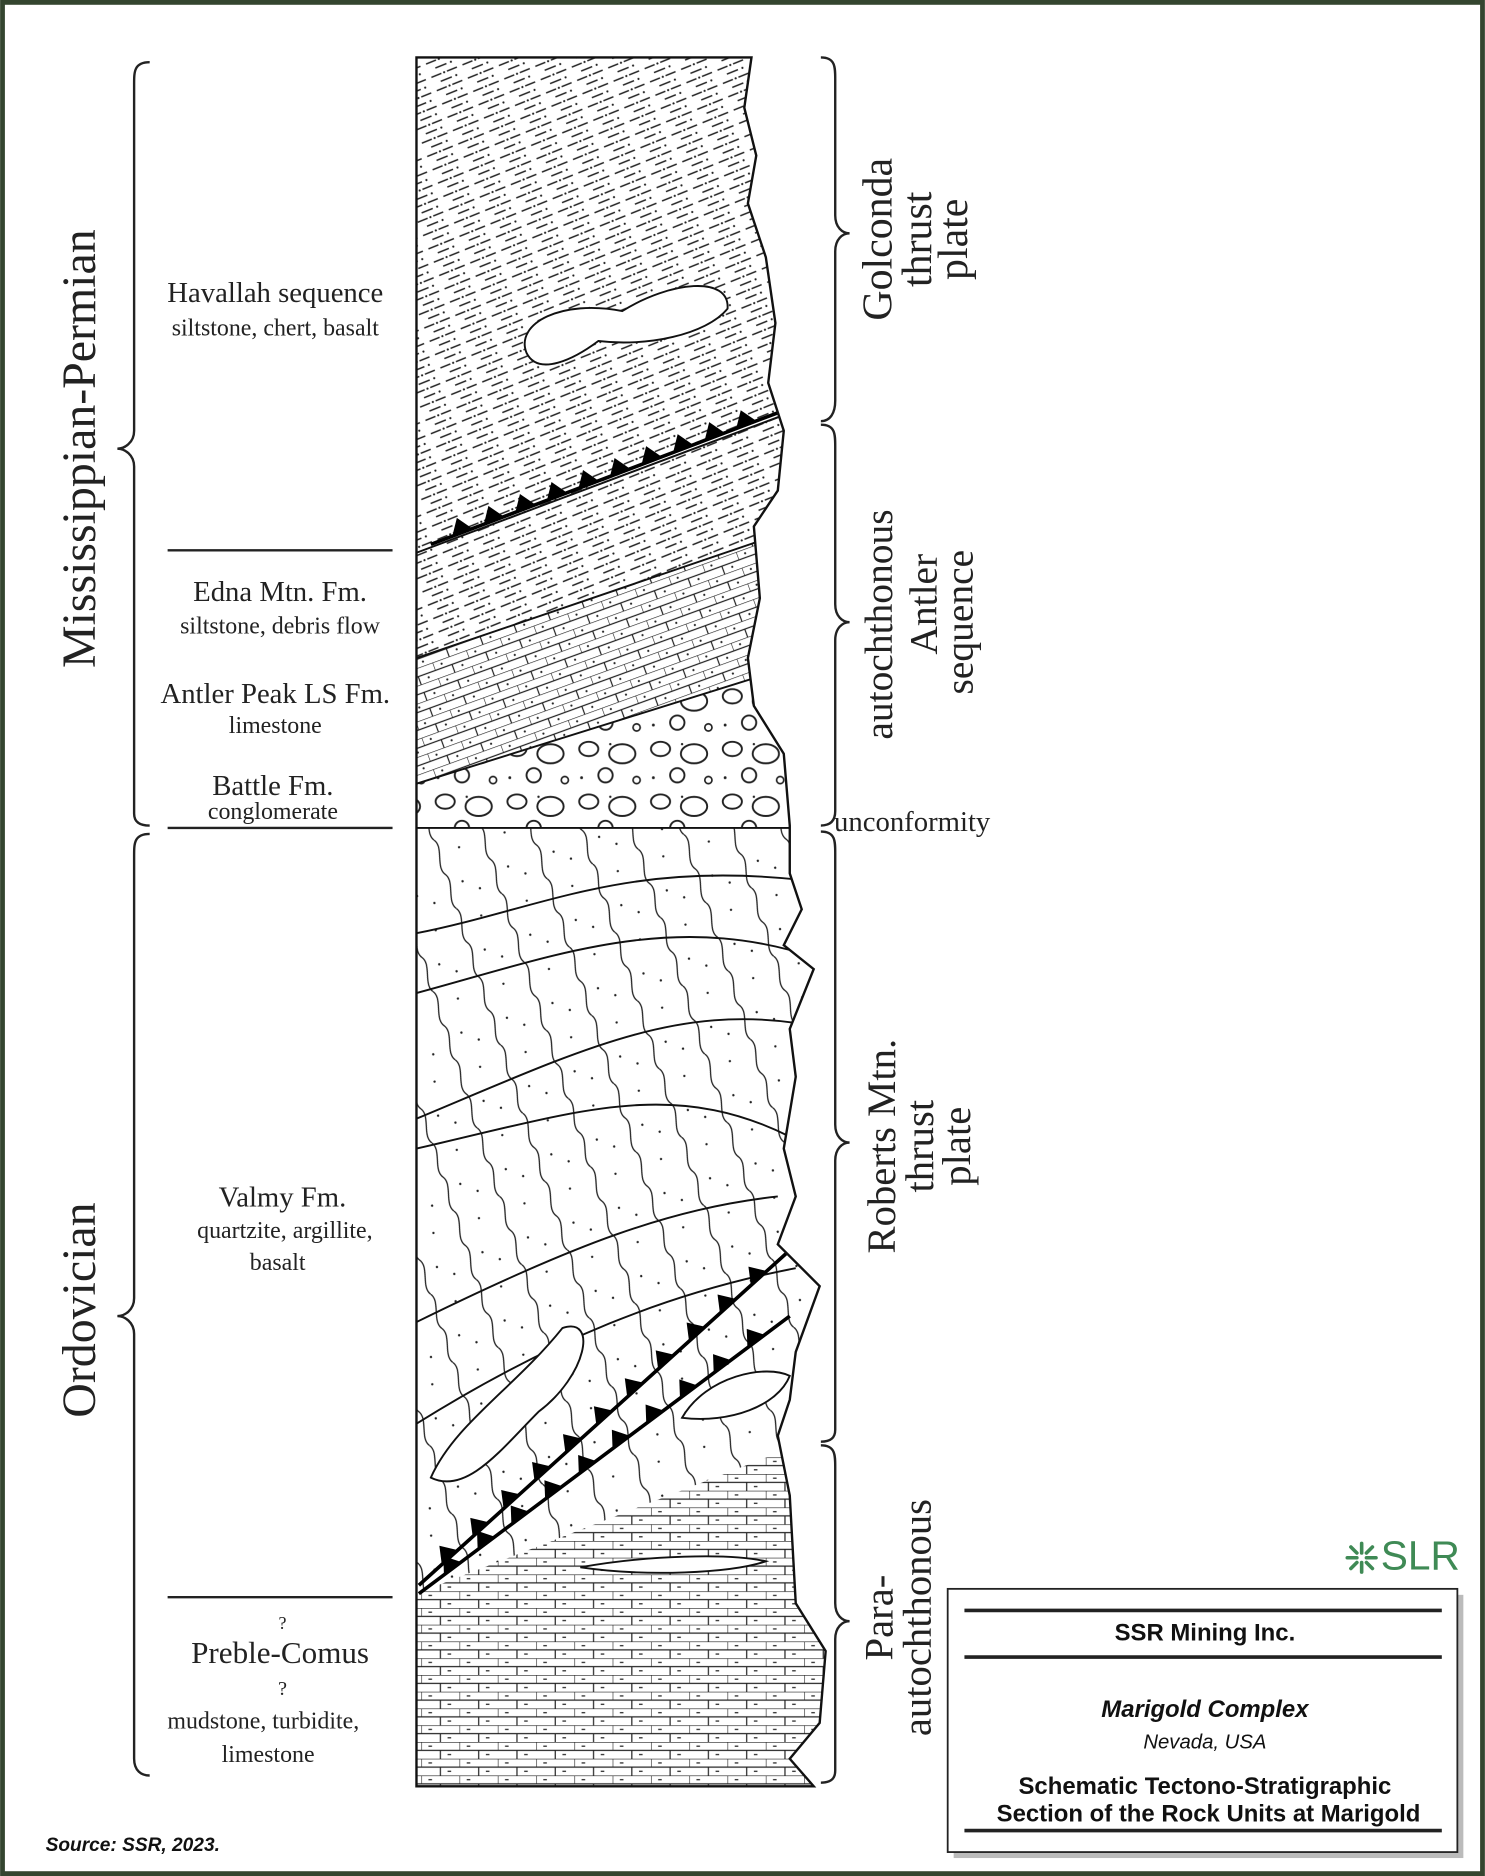 Image resolution: width=1485 pixels, height=1876 pixels. I want to click on figure-title: Schematic Tectono-Stratigraphic, so click(1204, 1786).